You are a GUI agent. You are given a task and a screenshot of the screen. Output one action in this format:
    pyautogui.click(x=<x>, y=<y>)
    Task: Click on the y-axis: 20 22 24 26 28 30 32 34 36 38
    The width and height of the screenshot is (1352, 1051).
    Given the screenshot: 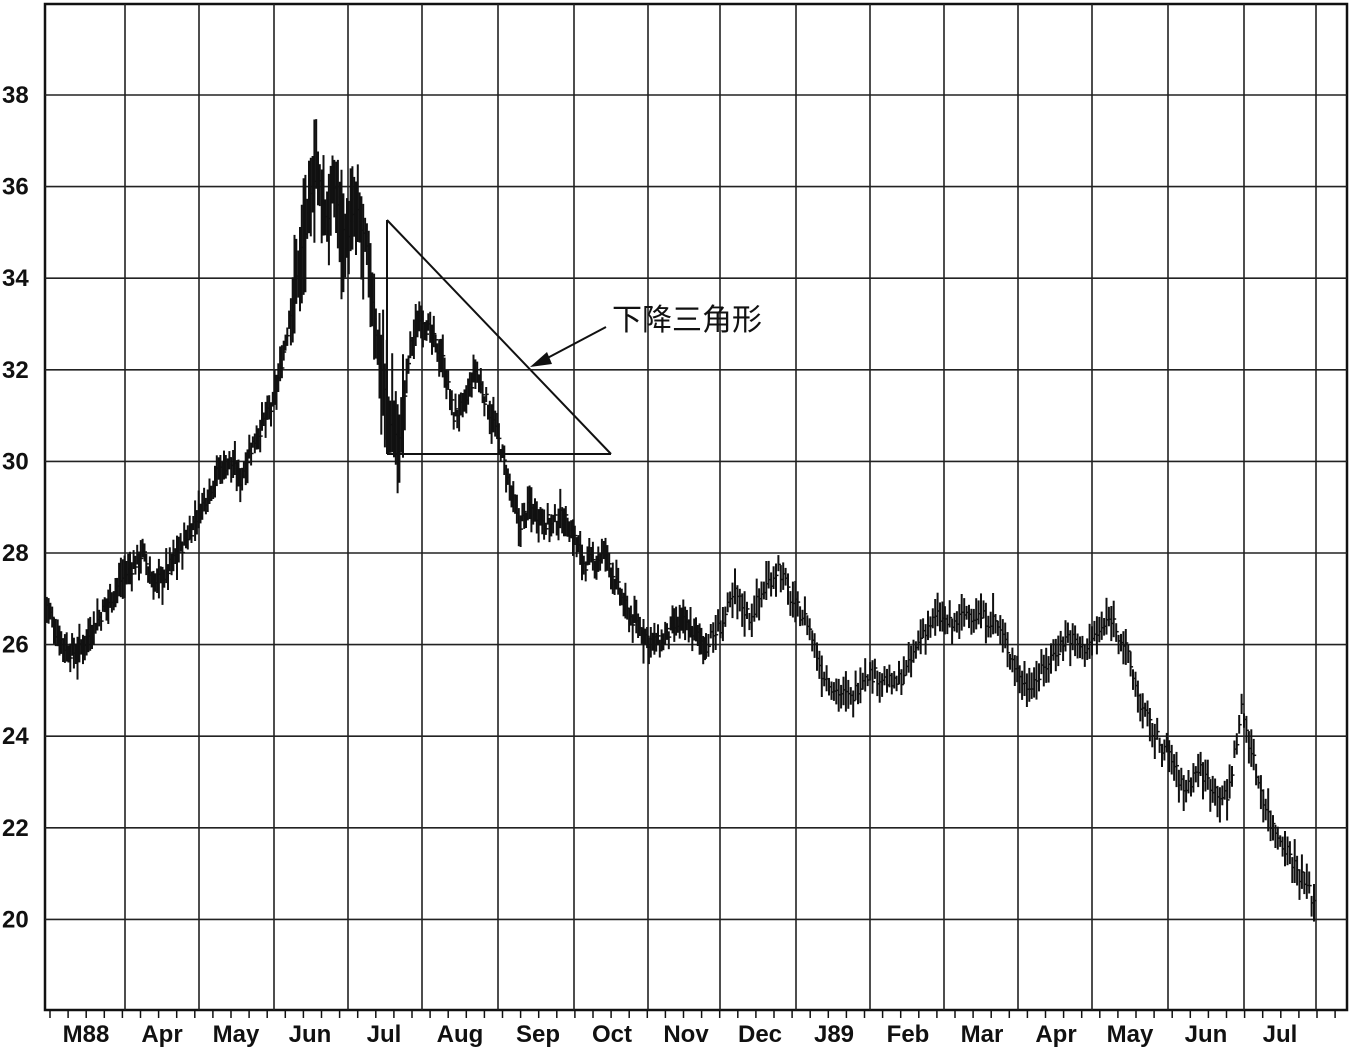 What is the action you would take?
    pyautogui.click(x=15, y=507)
    